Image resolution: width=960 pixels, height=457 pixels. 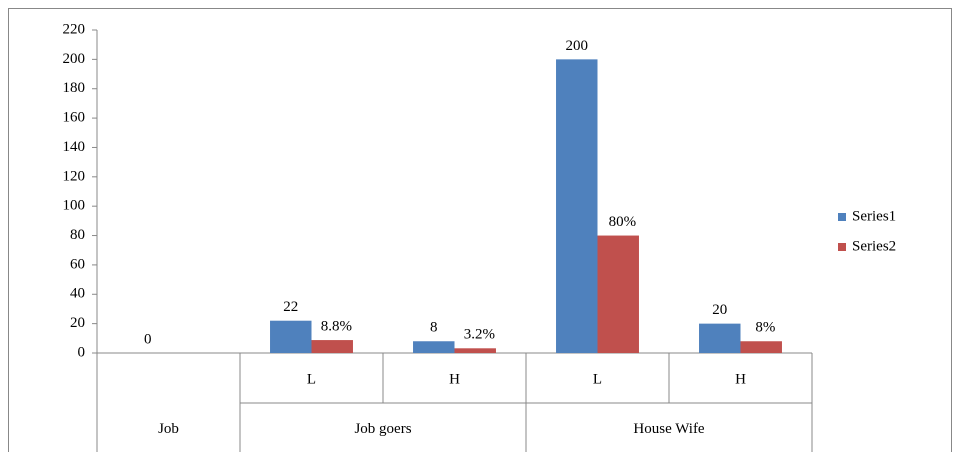 I want to click on y-tick-label: 200, so click(x=74, y=59).